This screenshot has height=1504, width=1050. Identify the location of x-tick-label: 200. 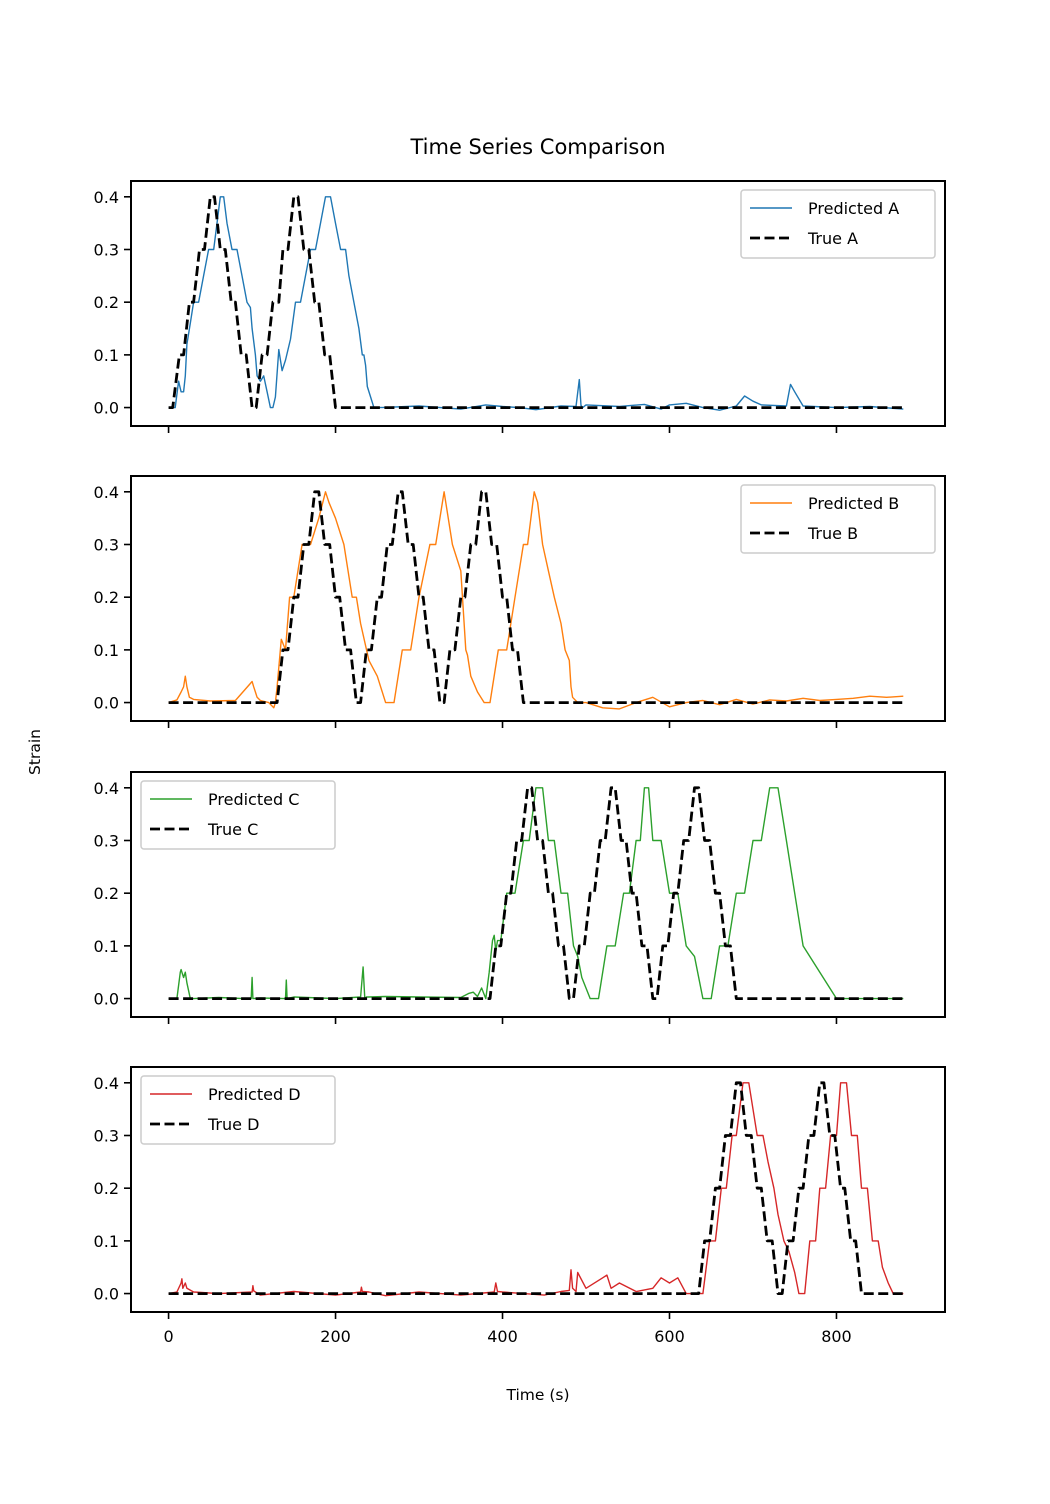
(335, 1336).